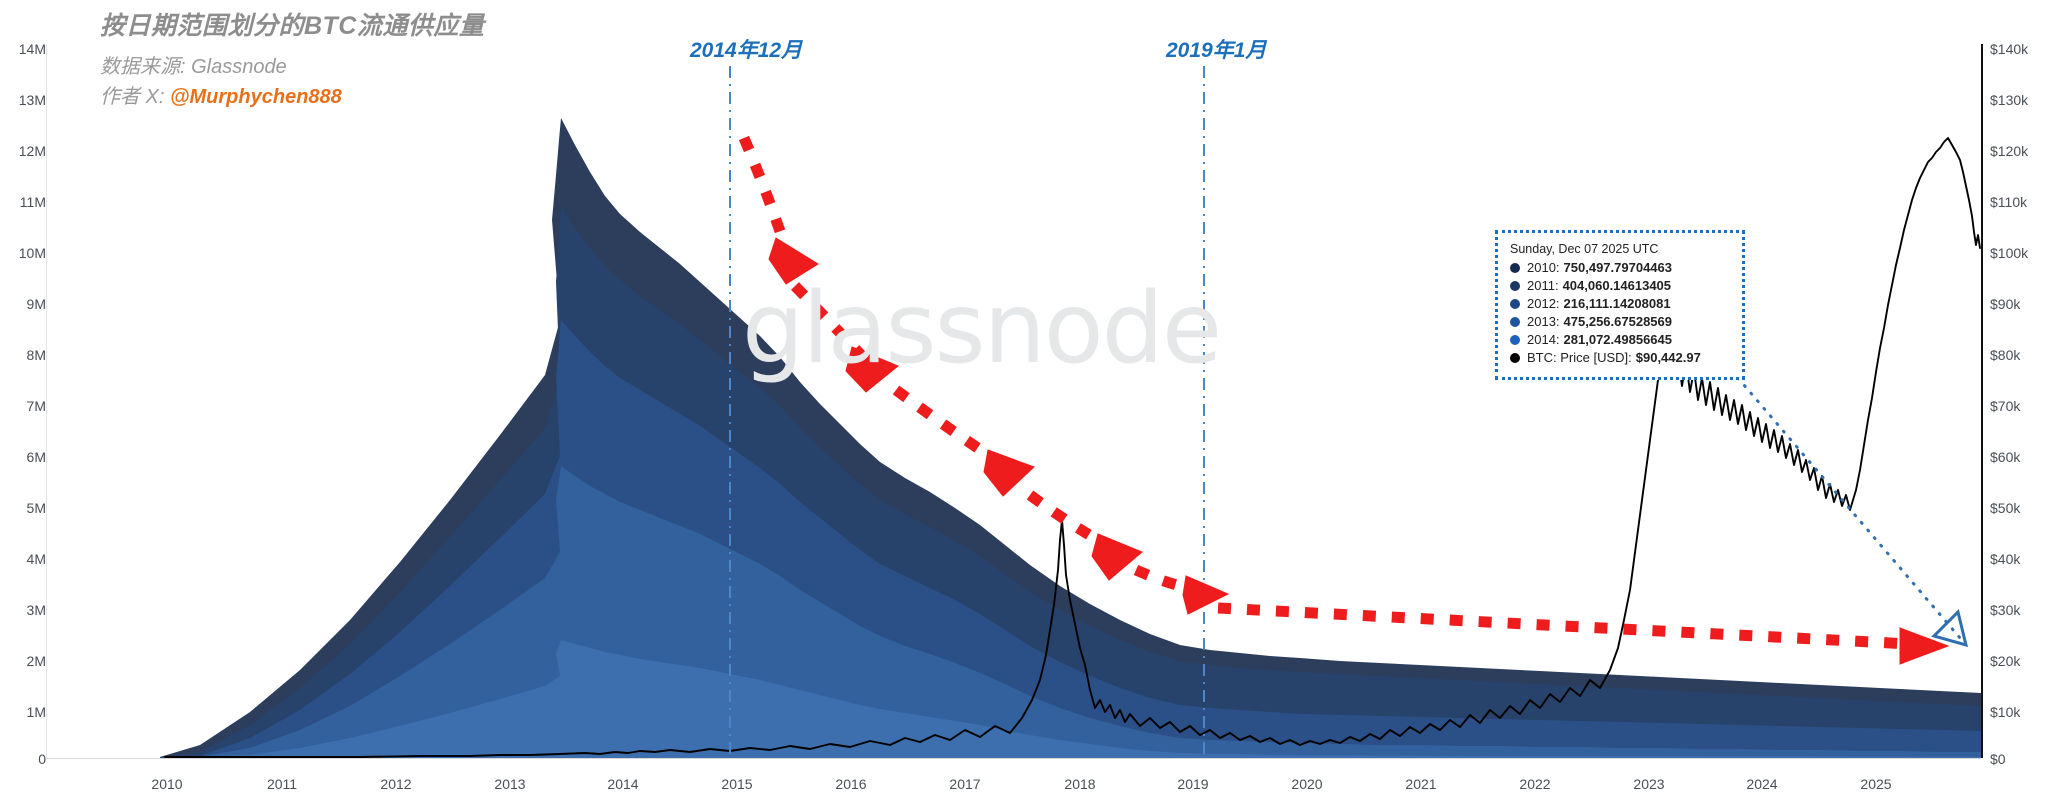 This screenshot has height=806, width=2048. What do you see at coordinates (32, 151) in the screenshot?
I see `y-tick-12M: 12M` at bounding box center [32, 151].